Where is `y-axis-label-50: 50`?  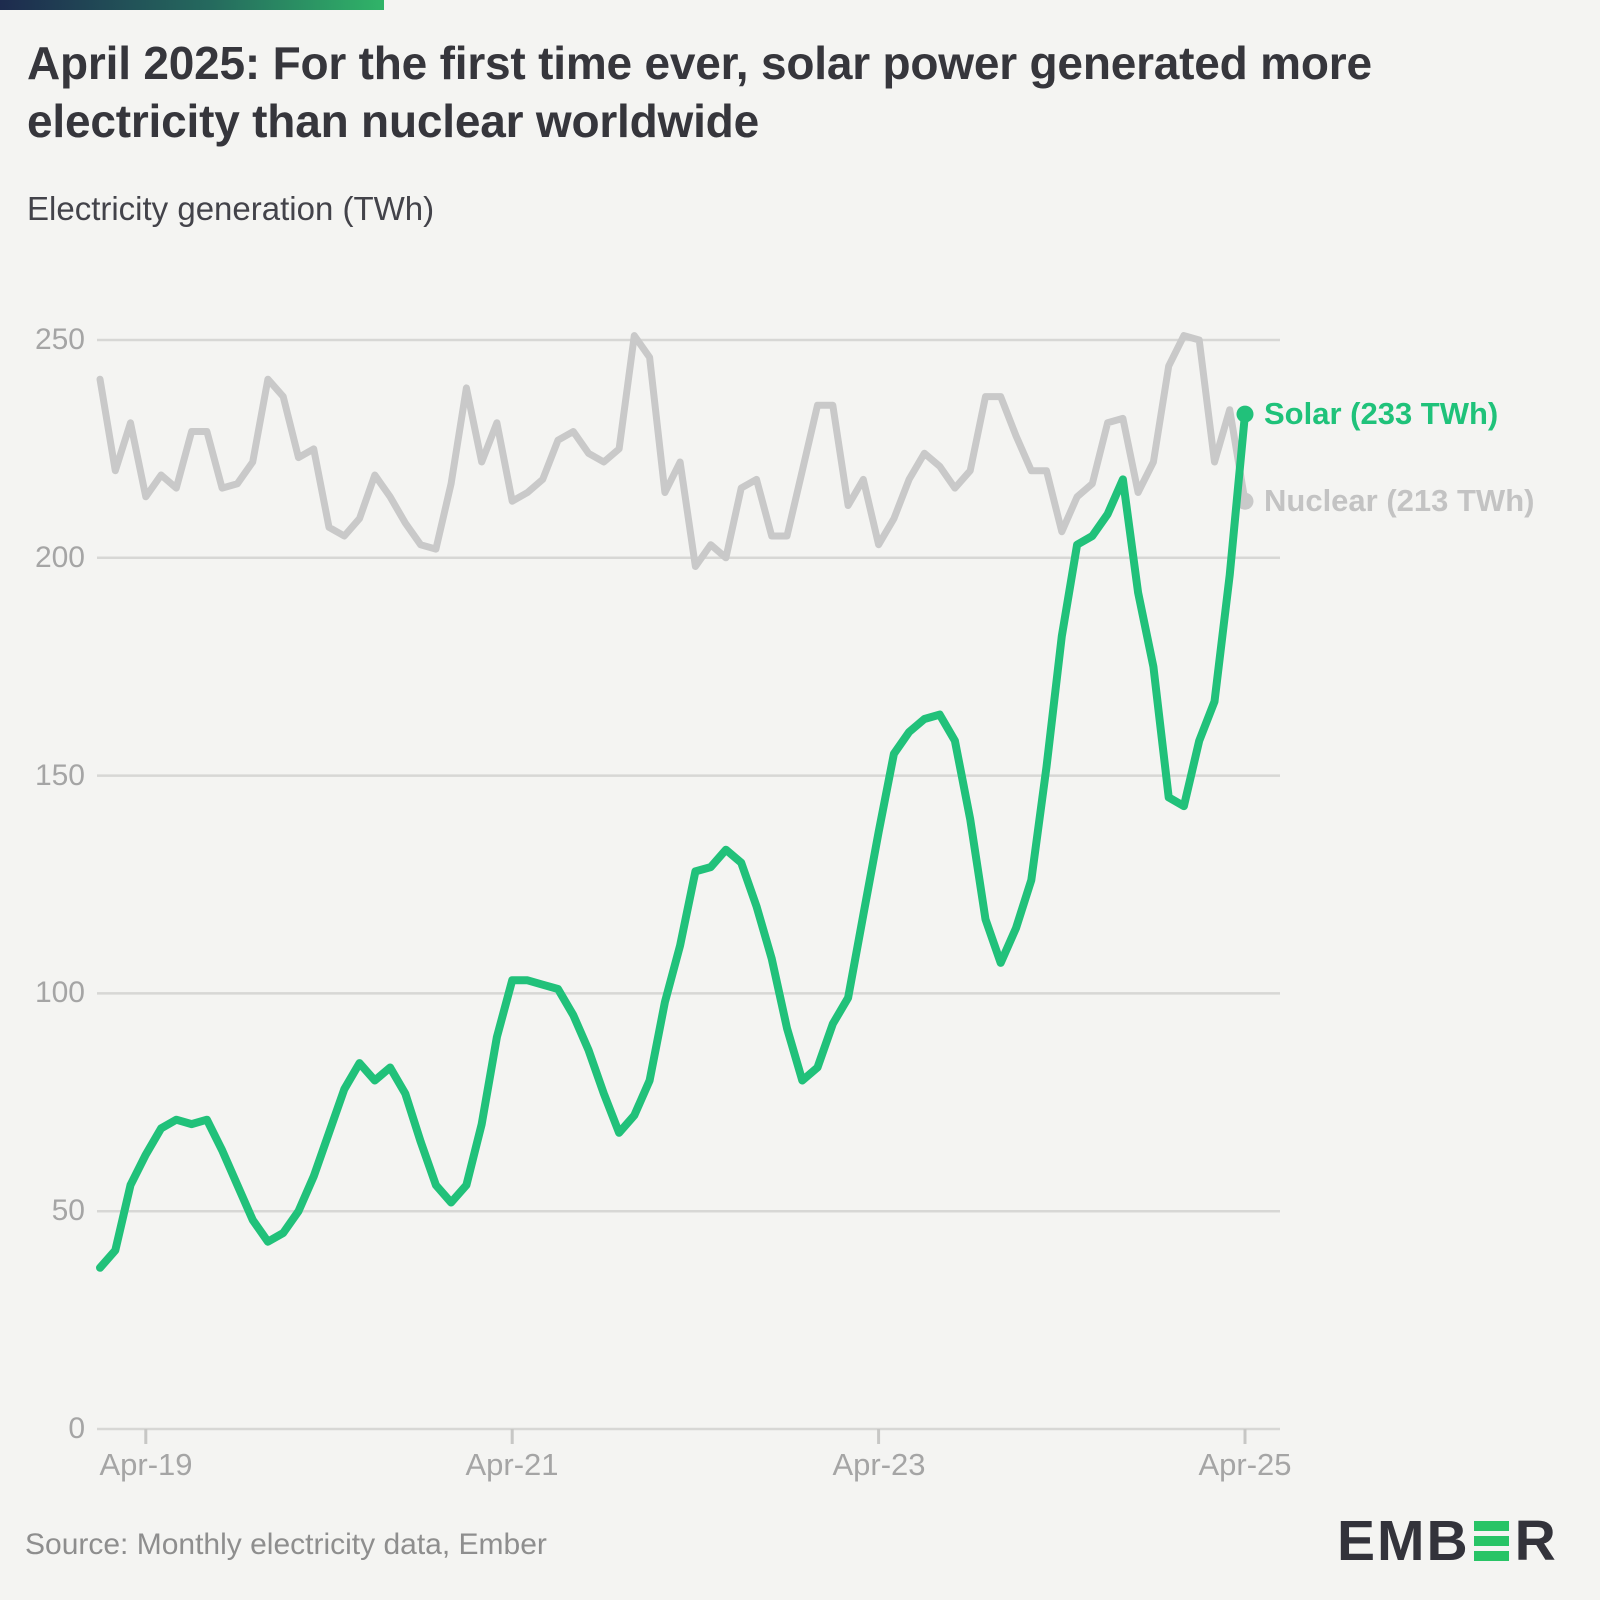 y-axis-label-50: 50 is located at coordinates (68, 1210).